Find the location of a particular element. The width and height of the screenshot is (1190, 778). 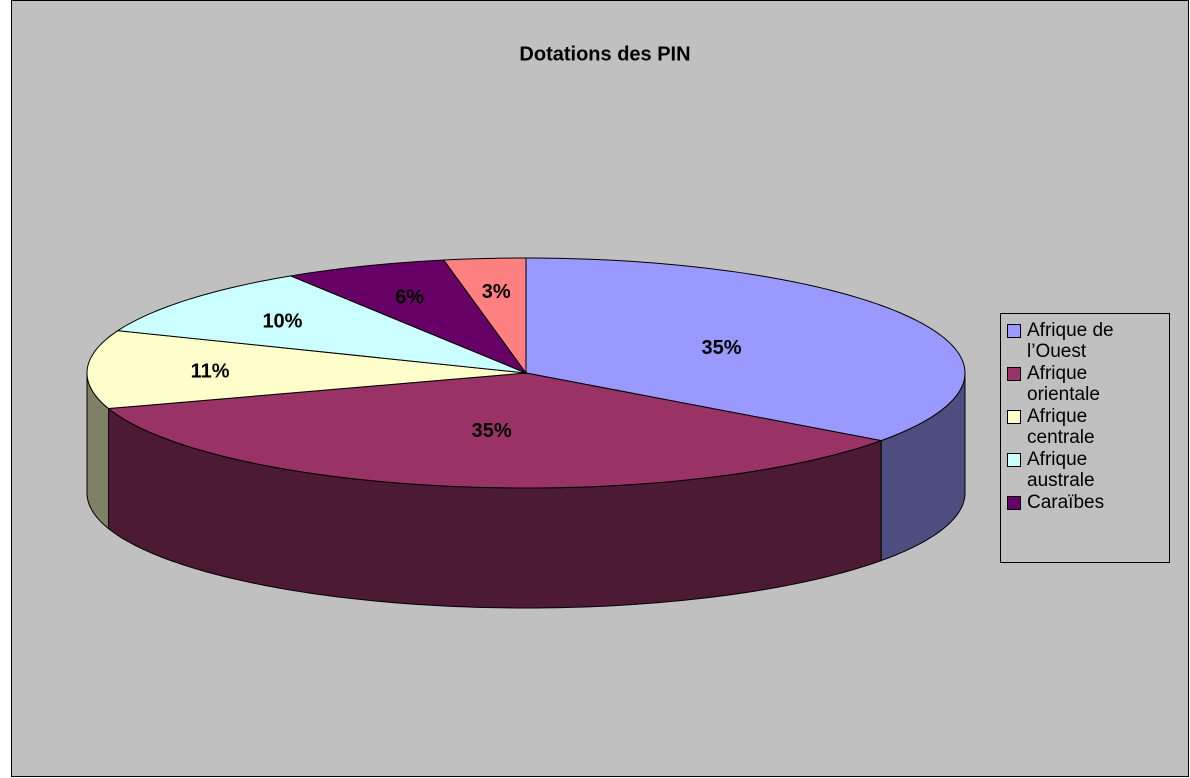

legend-label: Afrique australe is located at coordinates (1061, 470).